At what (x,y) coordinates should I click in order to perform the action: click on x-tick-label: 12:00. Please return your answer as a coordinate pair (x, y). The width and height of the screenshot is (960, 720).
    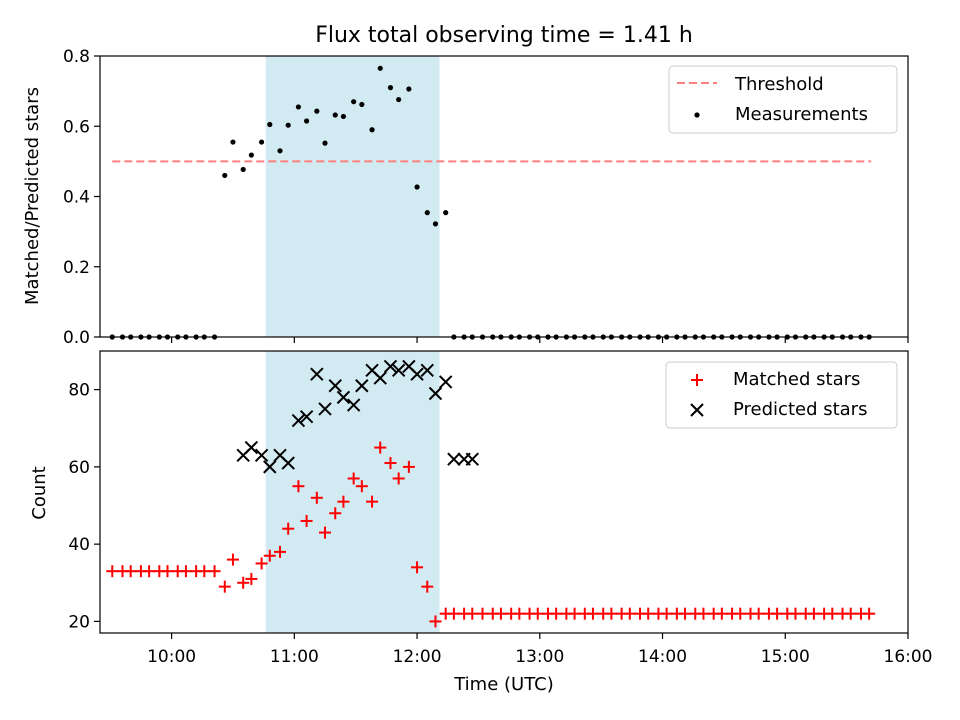
    Looking at the image, I should click on (417, 657).